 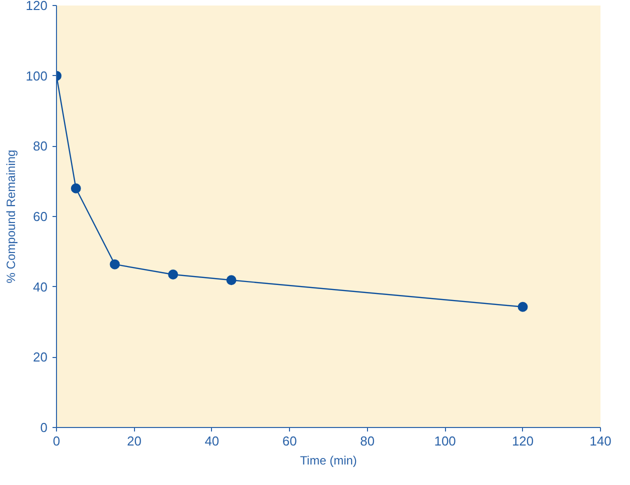 What do you see at coordinates (40, 357) in the screenshot?
I see `y-tick-label: 20` at bounding box center [40, 357].